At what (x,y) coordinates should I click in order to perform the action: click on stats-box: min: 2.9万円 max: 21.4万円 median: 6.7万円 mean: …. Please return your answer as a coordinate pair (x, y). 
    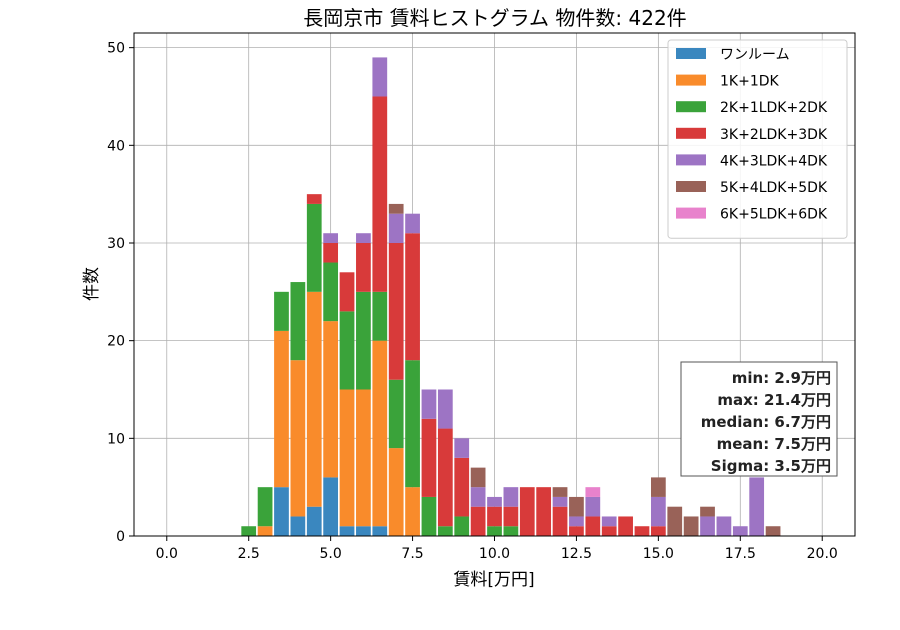
    Looking at the image, I should click on (759, 419).